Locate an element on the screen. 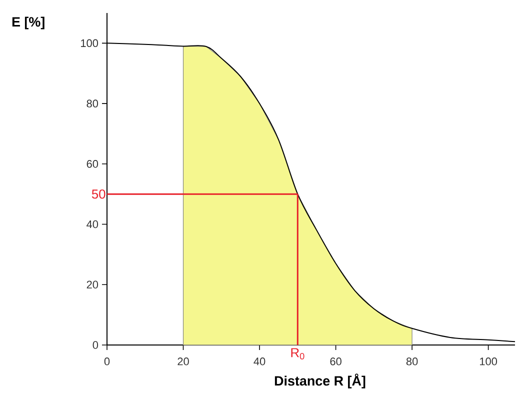 The image size is (517, 414). x-tick-label: 20 is located at coordinates (183, 362).